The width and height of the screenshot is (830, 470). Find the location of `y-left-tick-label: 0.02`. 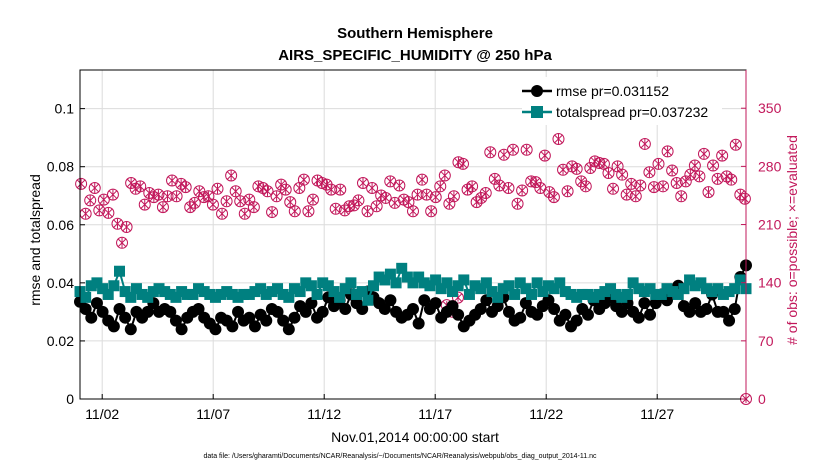

y-left-tick-label: 0.02 is located at coordinates (60, 341).